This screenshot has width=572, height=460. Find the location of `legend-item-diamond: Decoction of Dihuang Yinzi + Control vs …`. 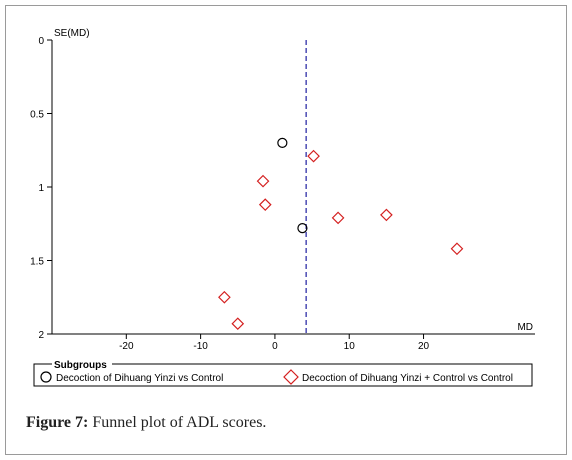

legend-item-diamond: Decoction of Dihuang Yinzi + Control vs … is located at coordinates (407, 378).